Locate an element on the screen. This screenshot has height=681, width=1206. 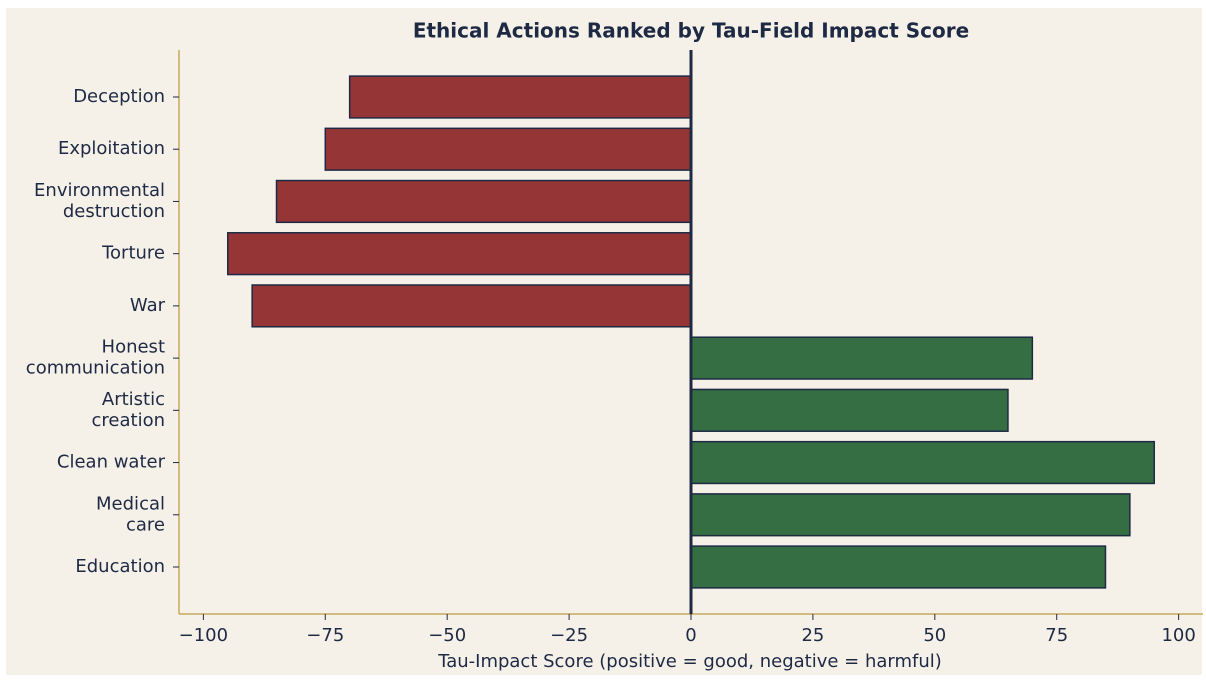
y-tick-label: Education is located at coordinates (120, 566).